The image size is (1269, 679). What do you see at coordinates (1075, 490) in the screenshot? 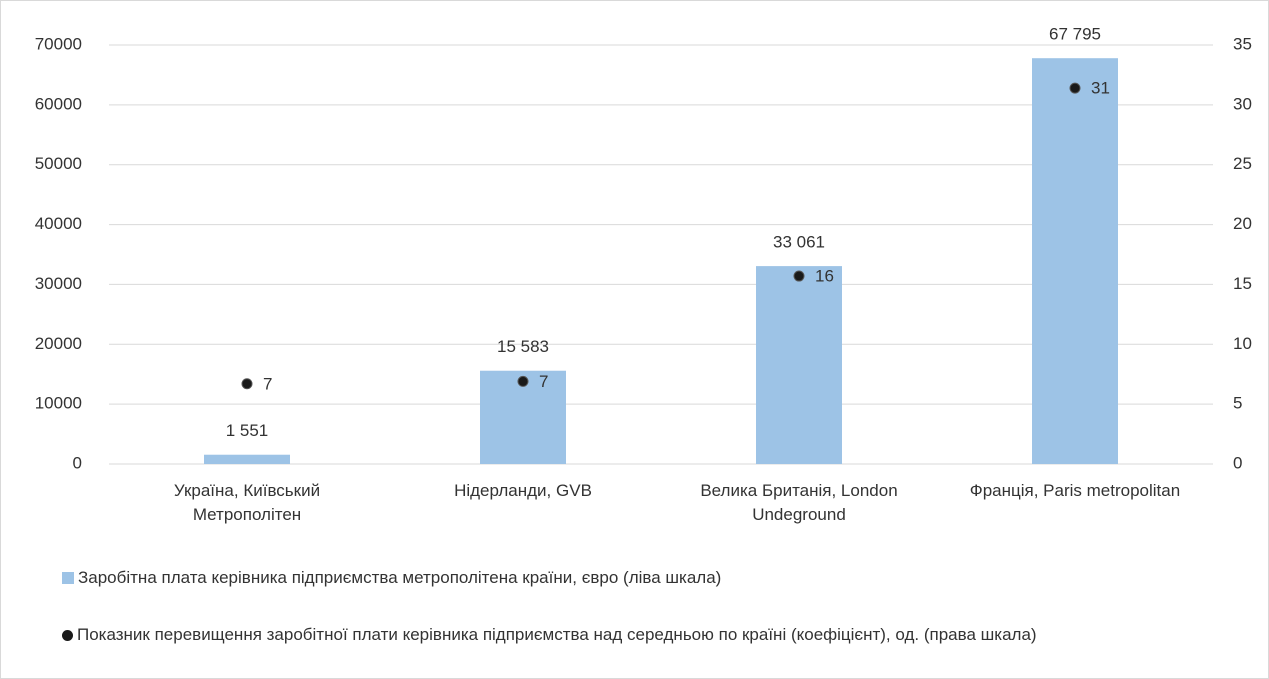
I see `x-tick-label: Франція, Paris metropolitan` at bounding box center [1075, 490].